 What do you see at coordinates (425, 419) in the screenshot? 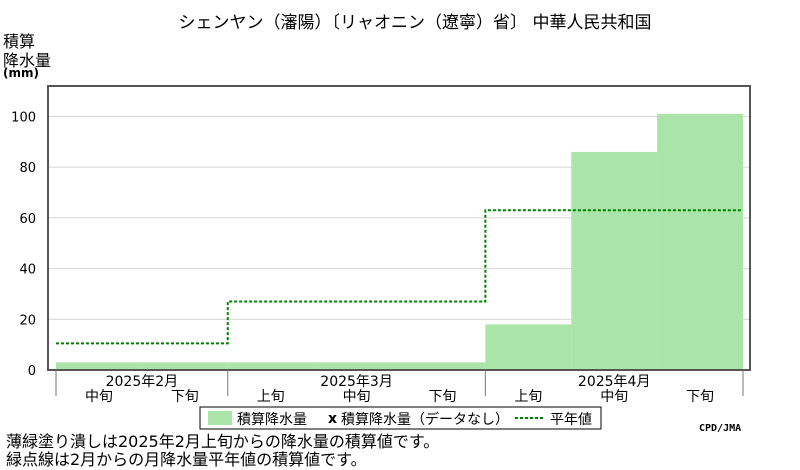
I see `legend-nodata-label: 積算降水量（データなし）` at bounding box center [425, 419].